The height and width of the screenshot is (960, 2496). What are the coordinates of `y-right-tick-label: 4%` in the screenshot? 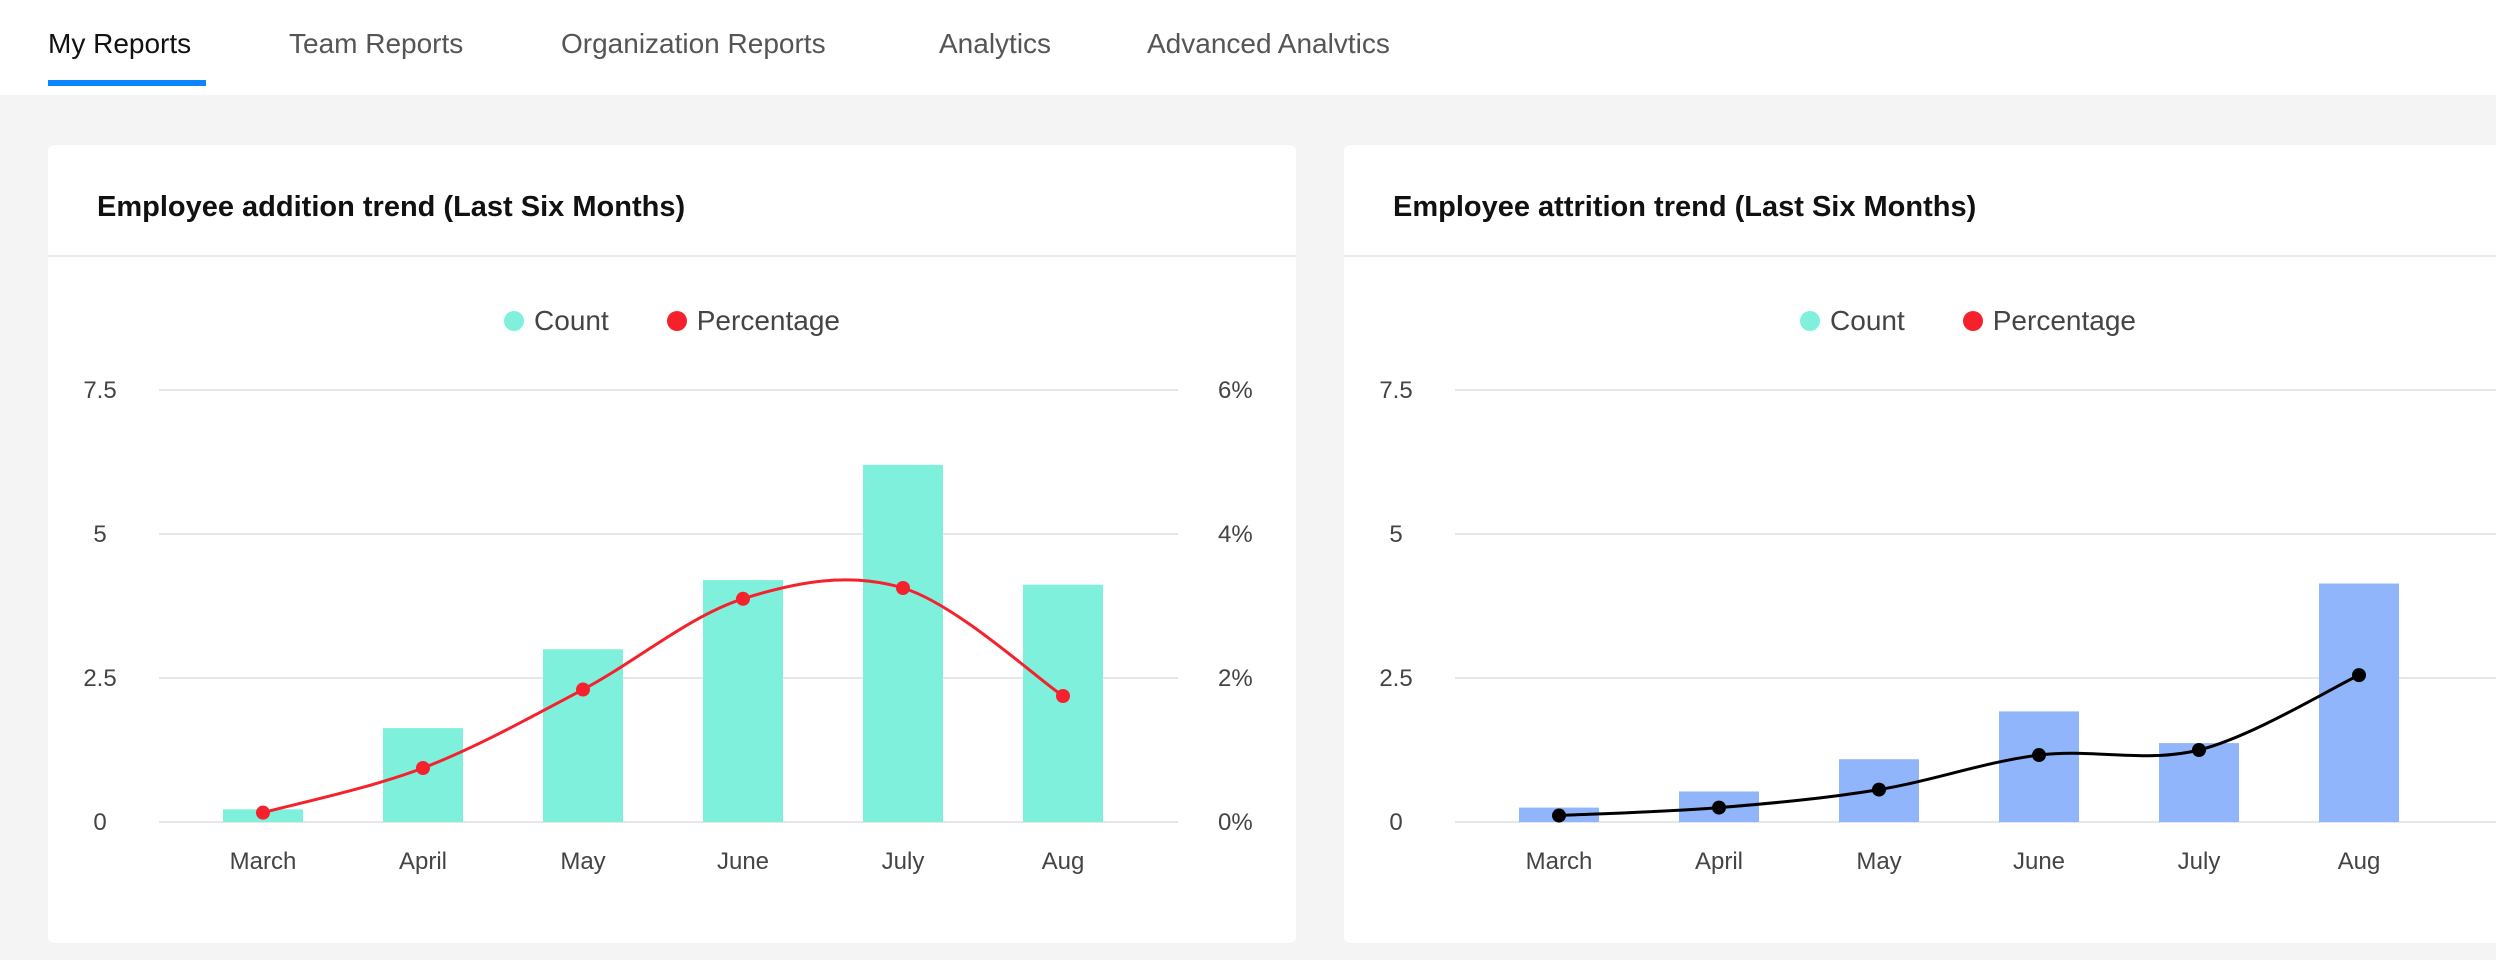 It's located at (1235, 534).